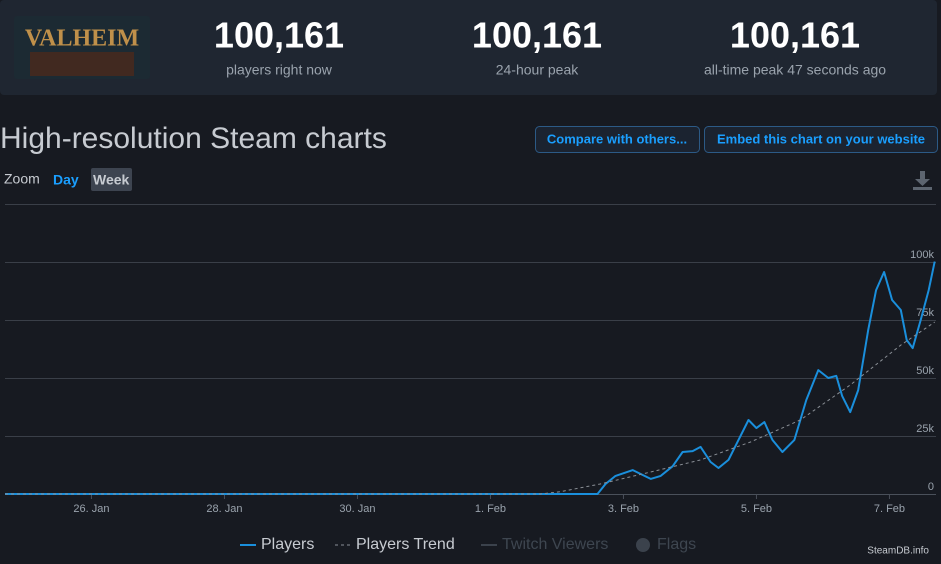 Image resolution: width=941 pixels, height=564 pixels. I want to click on zoom-label: Zoom, so click(22, 179).